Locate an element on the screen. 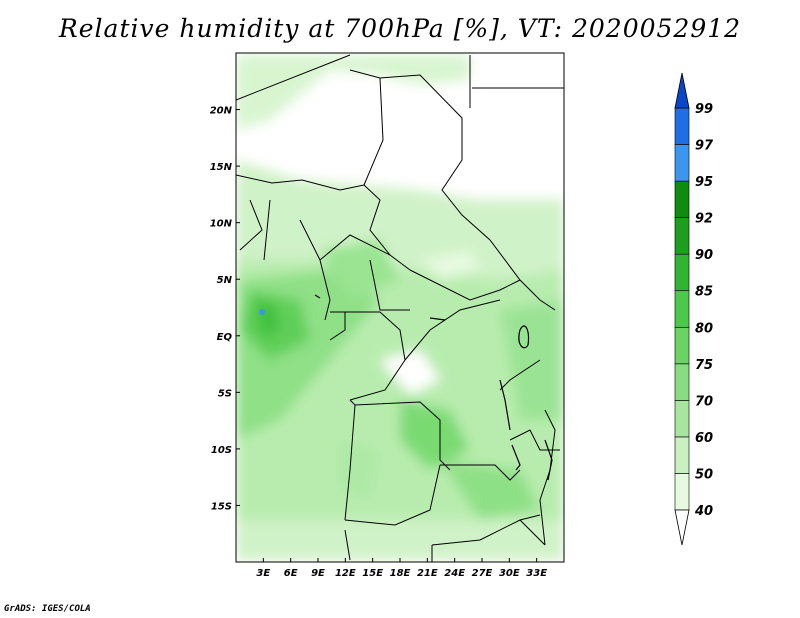 The width and height of the screenshot is (800, 618). lat-tick-label: 10S is located at coordinates (221, 450).